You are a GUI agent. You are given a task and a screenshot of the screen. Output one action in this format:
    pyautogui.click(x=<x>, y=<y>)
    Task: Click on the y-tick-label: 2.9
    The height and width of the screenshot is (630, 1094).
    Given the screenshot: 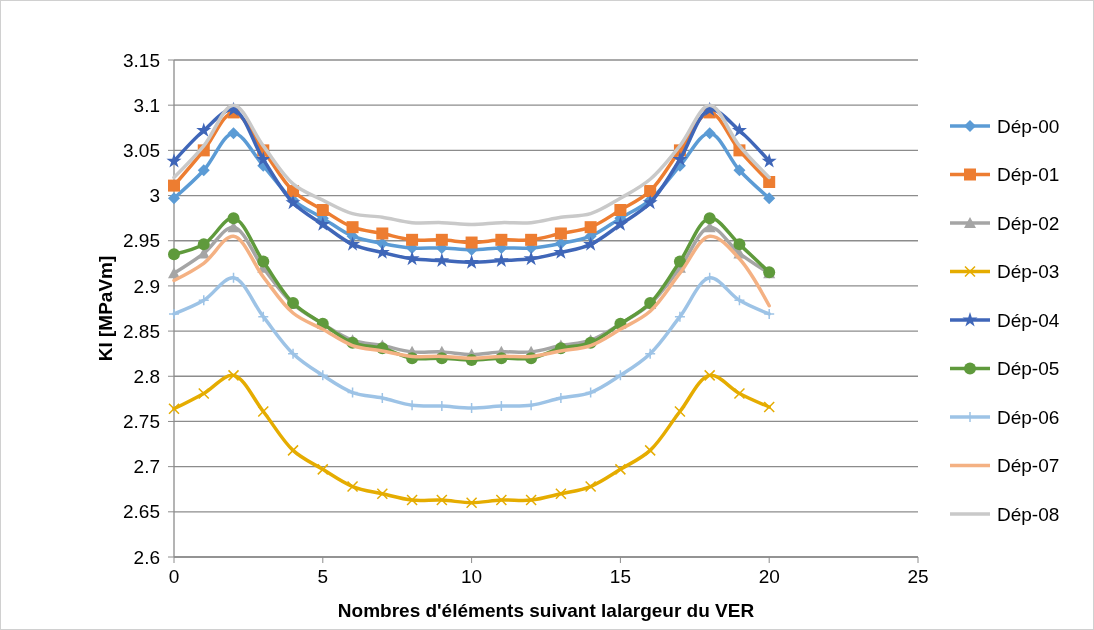 What is the action you would take?
    pyautogui.click(x=146, y=286)
    